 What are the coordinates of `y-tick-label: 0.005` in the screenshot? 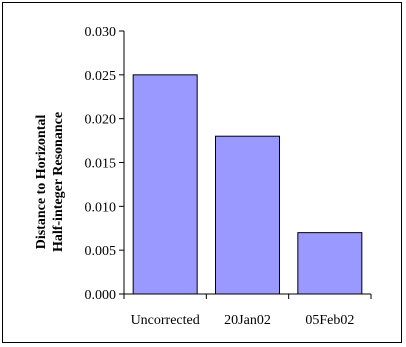 It's located at (101, 251).